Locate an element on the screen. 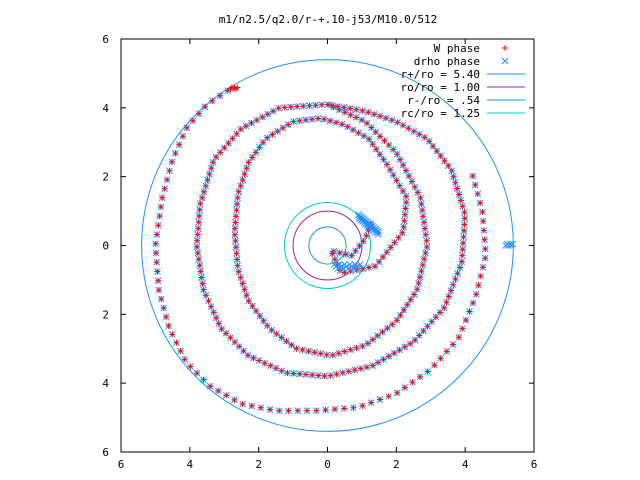  x-tick-label: 2 is located at coordinates (396, 464).